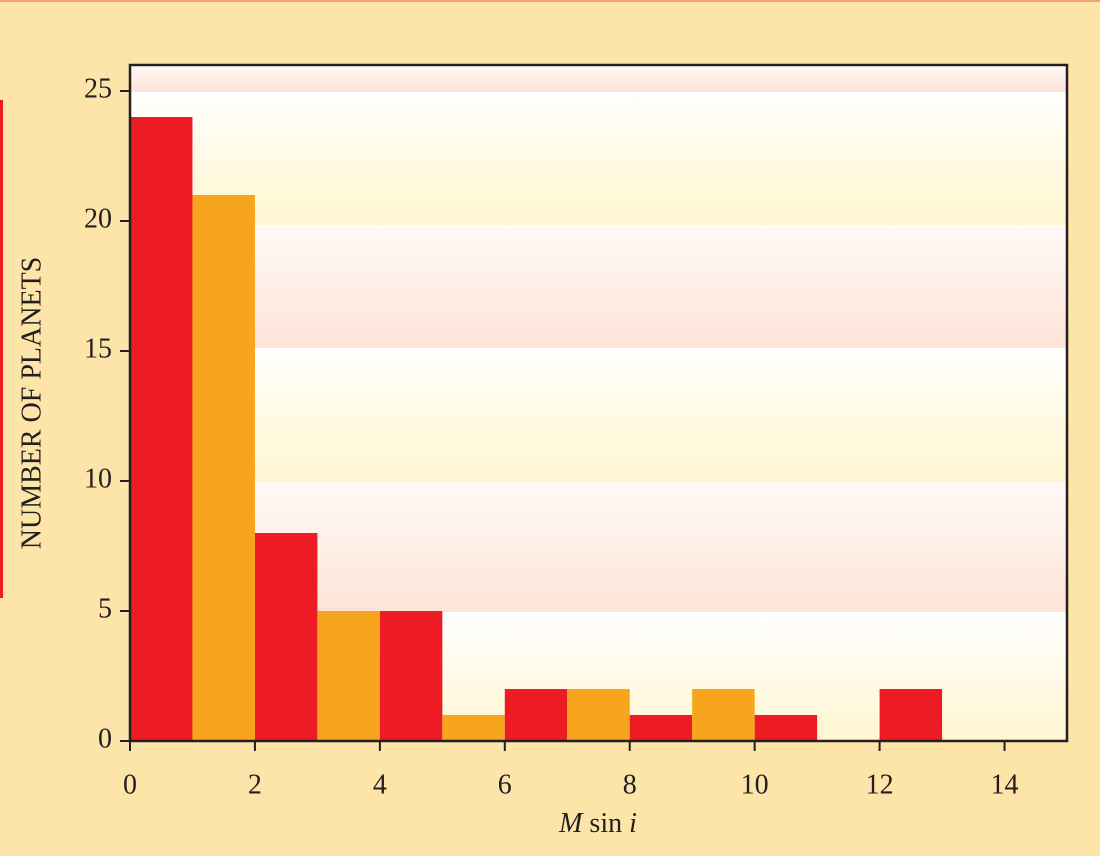 This screenshot has width=1100, height=856. Describe the element at coordinates (505, 784) in the screenshot. I see `x-tick-label: 6` at that location.